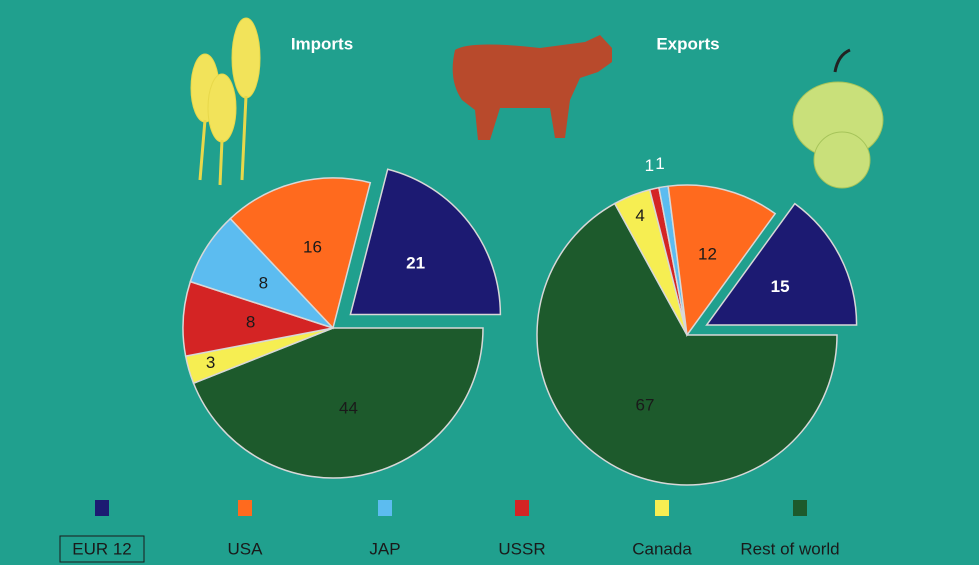  I want to click on legend-label: Canada, so click(662, 548).